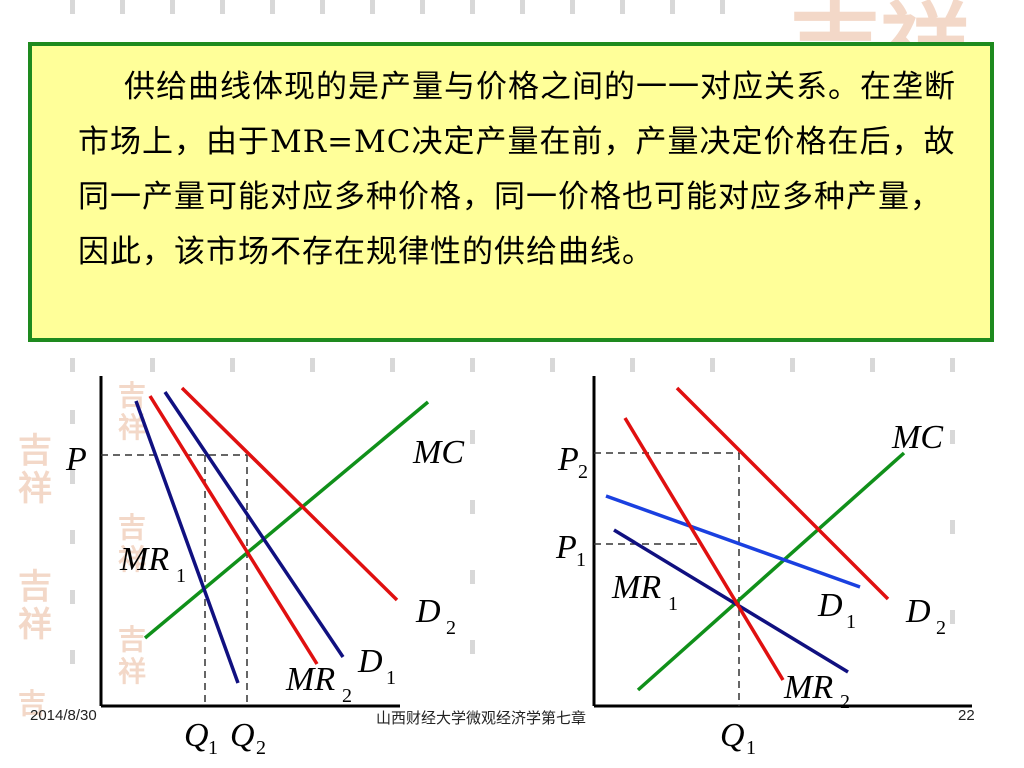  What do you see at coordinates (242, 735) in the screenshot?
I see `left-q2-label: Q` at bounding box center [242, 735].